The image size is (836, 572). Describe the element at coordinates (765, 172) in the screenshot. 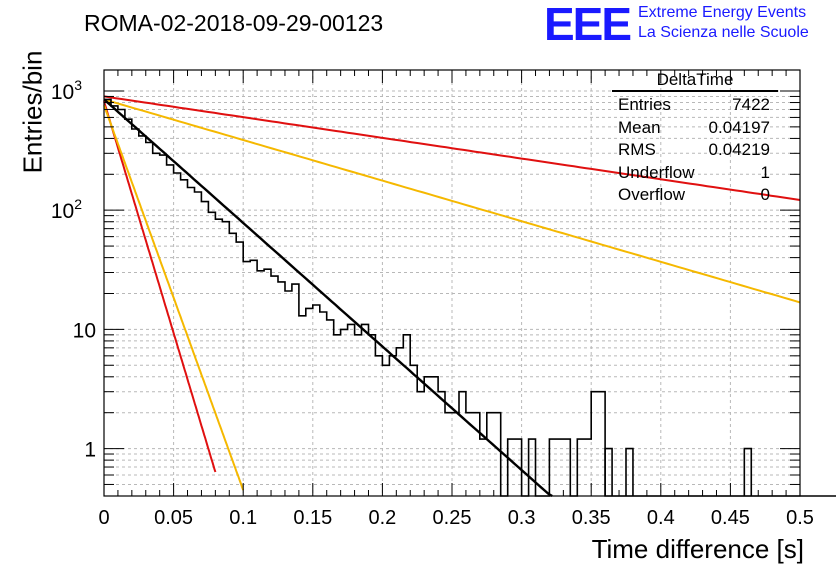

I see `stats-value: 1` at that location.